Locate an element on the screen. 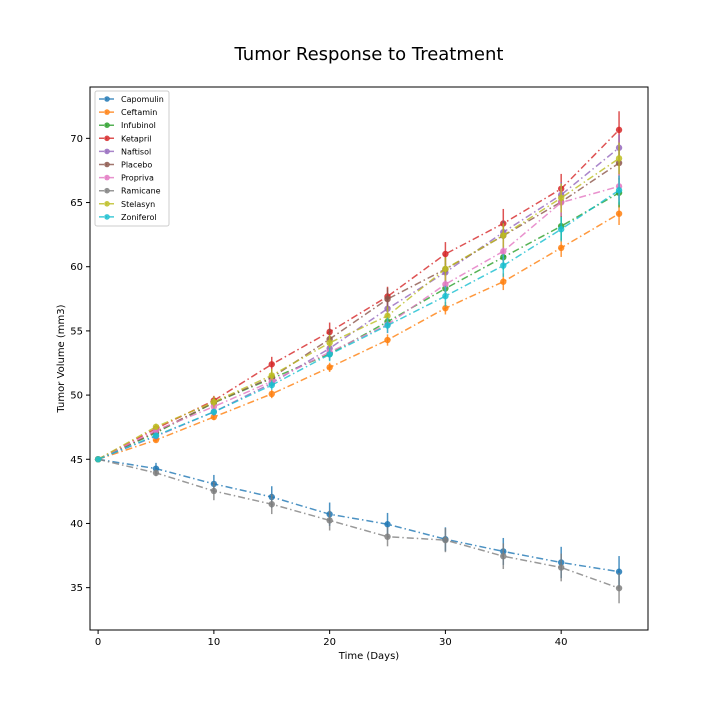 The image size is (720, 720). legend-item-ramicane: Ramicane is located at coordinates (130, 191).